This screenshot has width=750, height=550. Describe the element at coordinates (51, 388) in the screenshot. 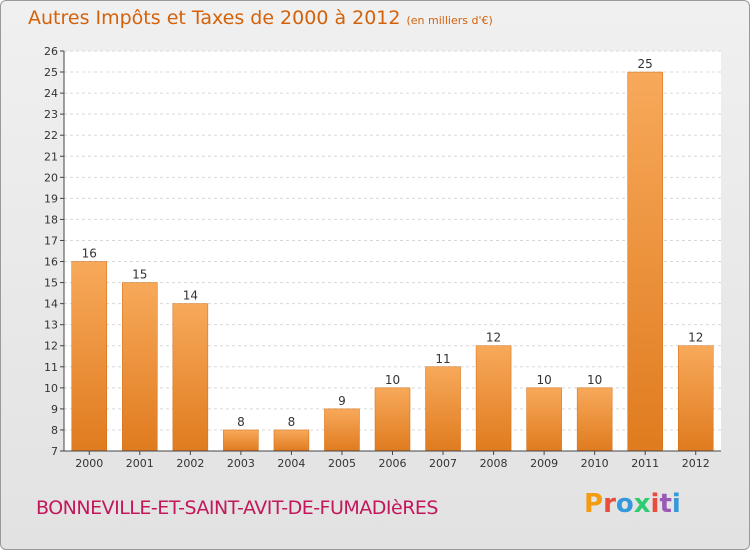

I see `y-tick-label: 10` at that location.